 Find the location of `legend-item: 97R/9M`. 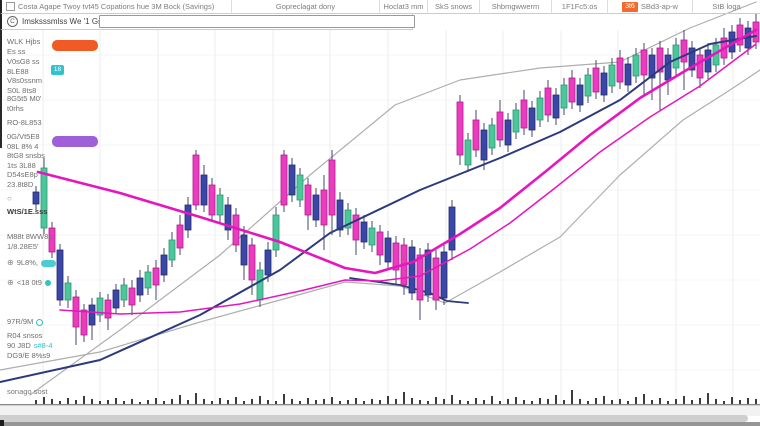

legend-item: 97R/9M is located at coordinates (25, 322).